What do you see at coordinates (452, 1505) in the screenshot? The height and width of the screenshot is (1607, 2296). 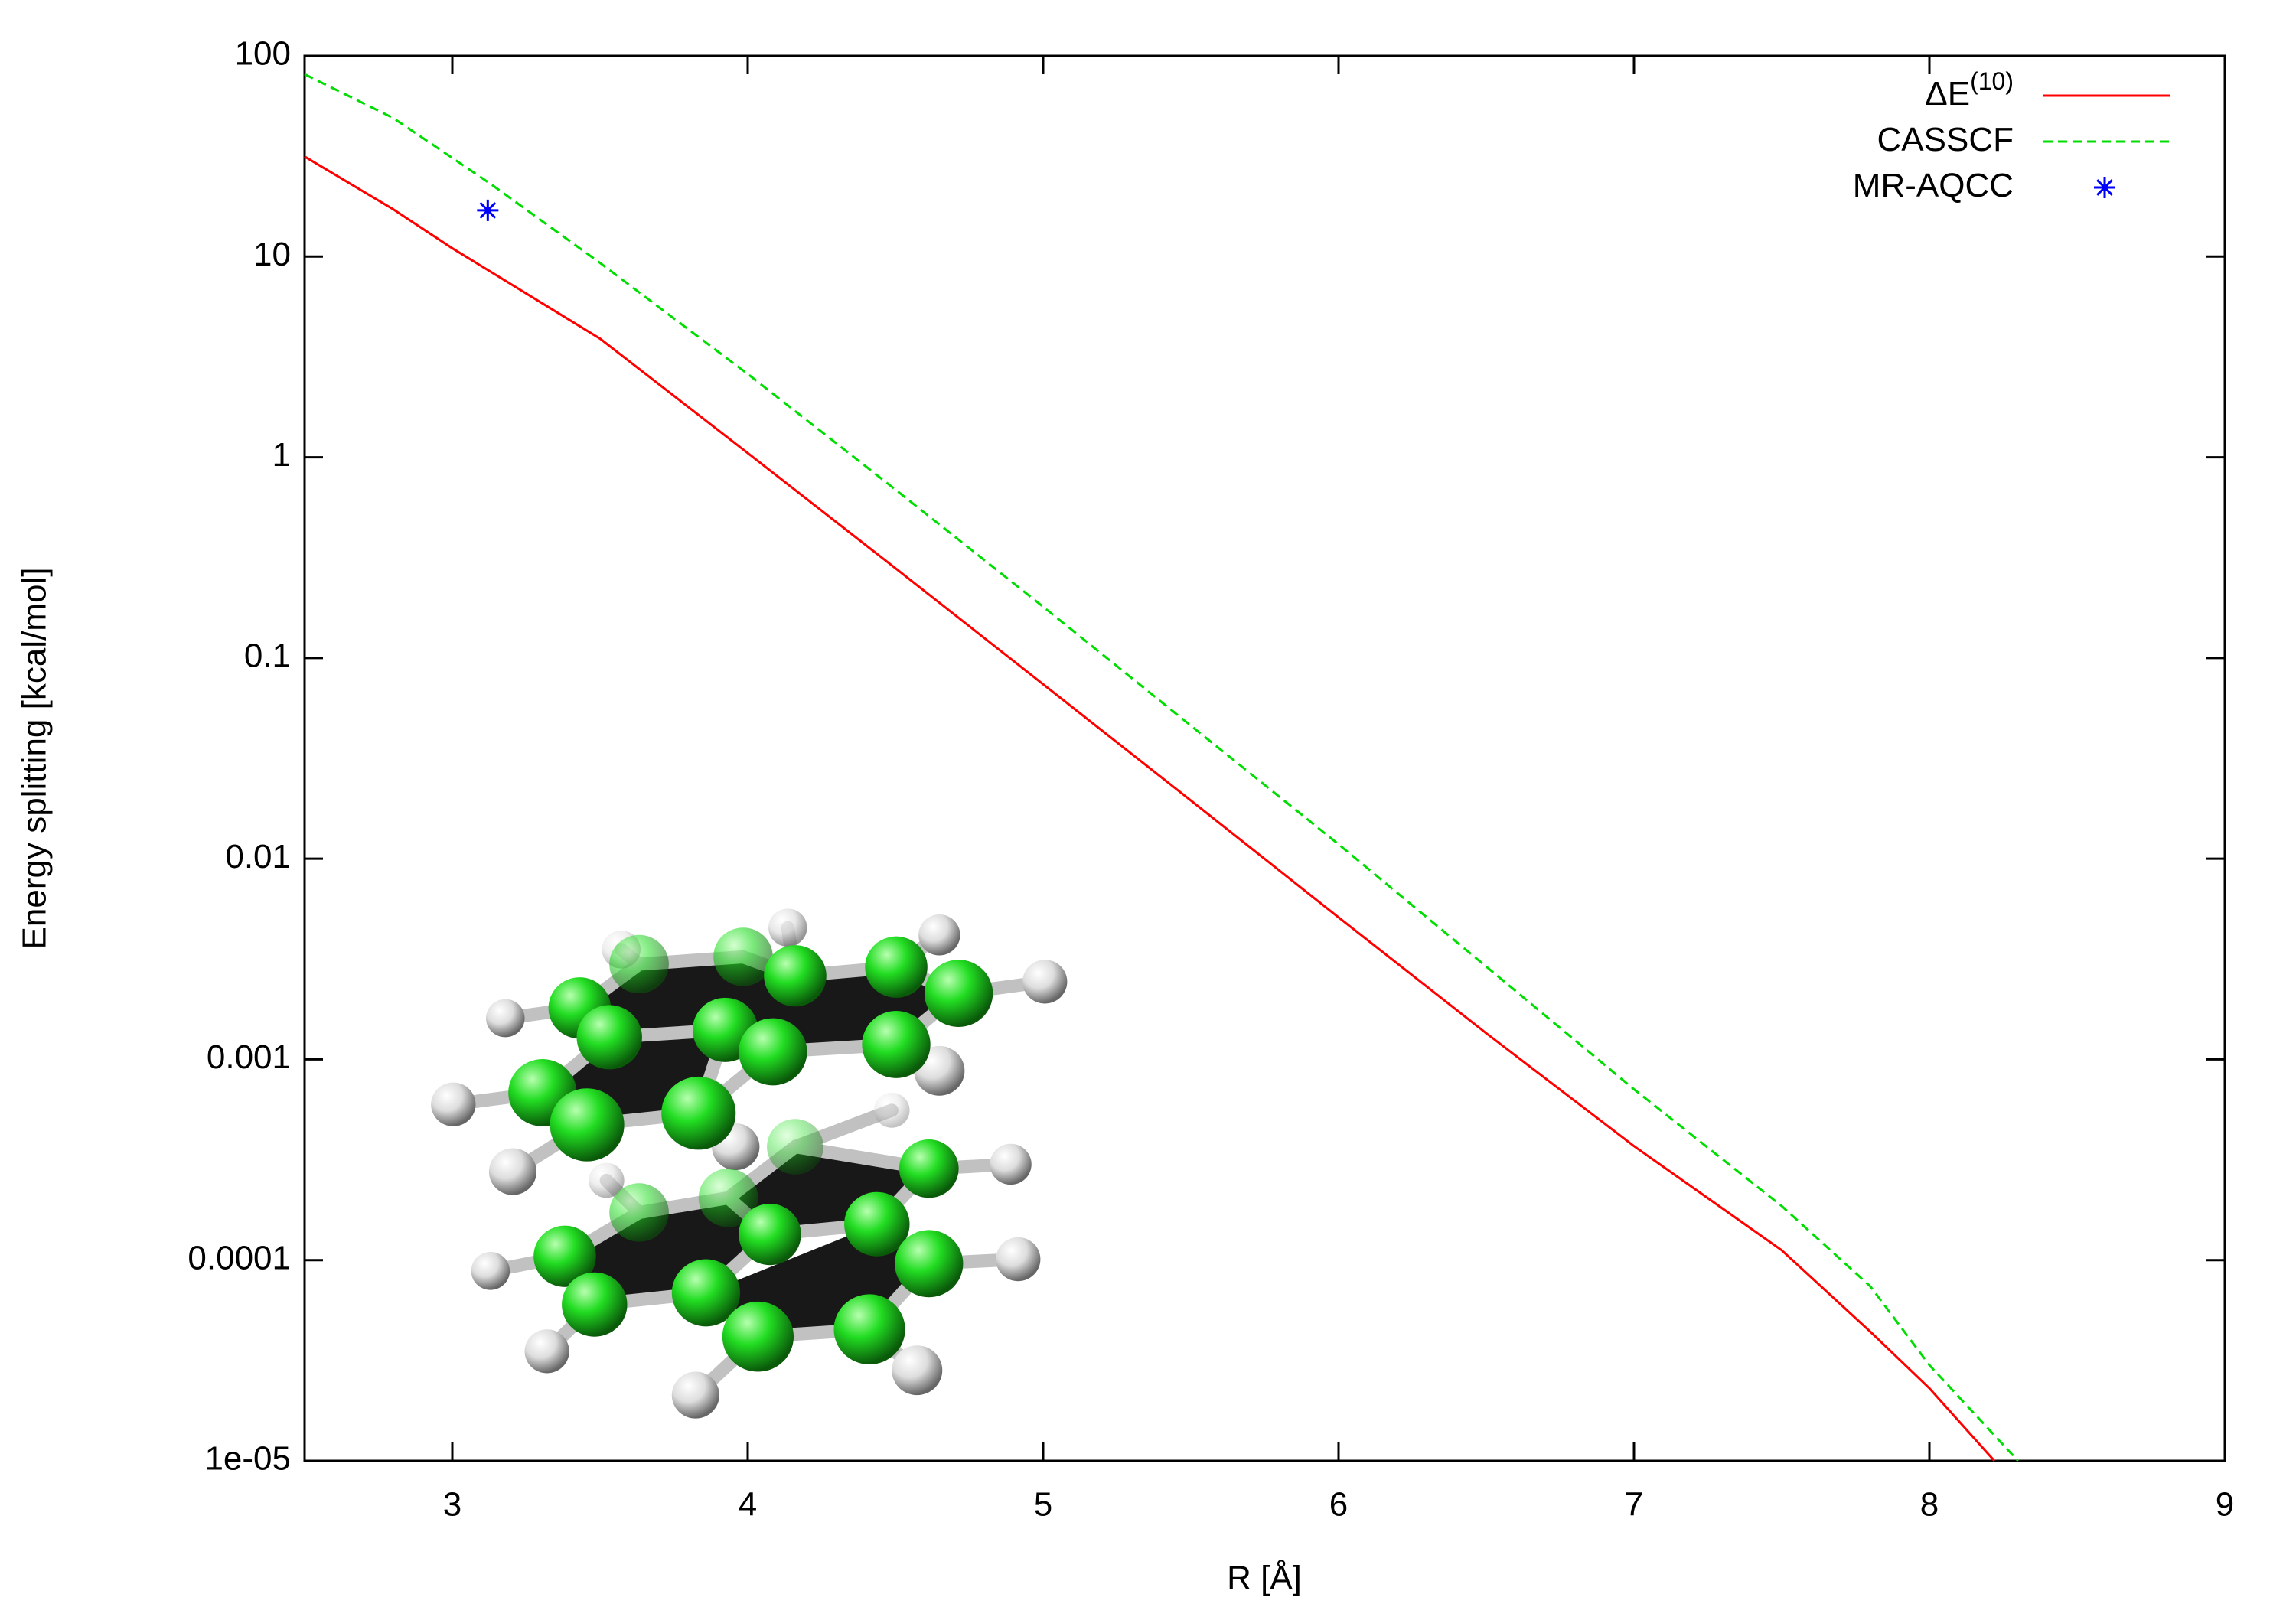 I see `x-tick-label: 3` at bounding box center [452, 1505].